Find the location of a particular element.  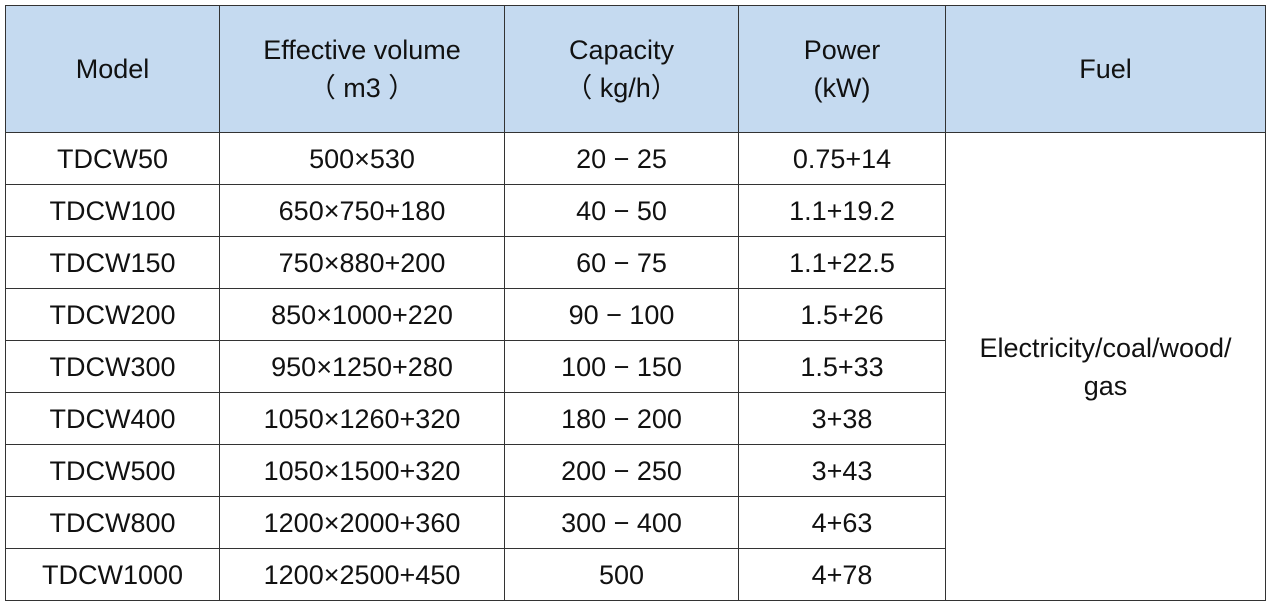

table-row: TDCW200 850×1000+220 90 − 100 1.5+26 is located at coordinates (635, 314).